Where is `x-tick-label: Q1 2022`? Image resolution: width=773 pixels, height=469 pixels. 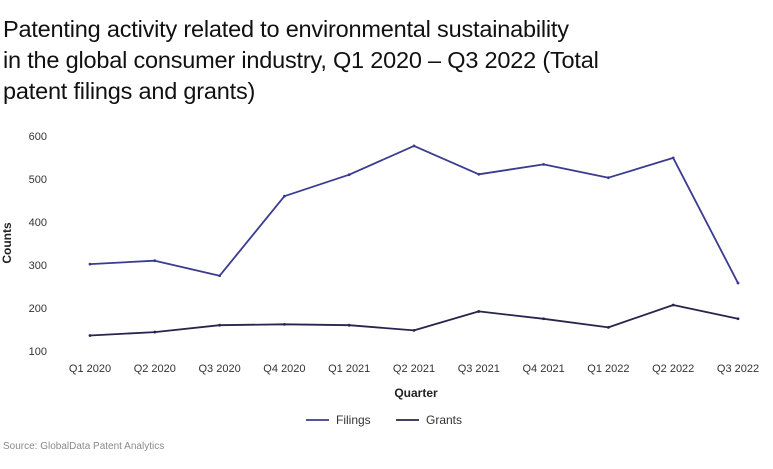 x-tick-label: Q1 2022 is located at coordinates (608, 369).